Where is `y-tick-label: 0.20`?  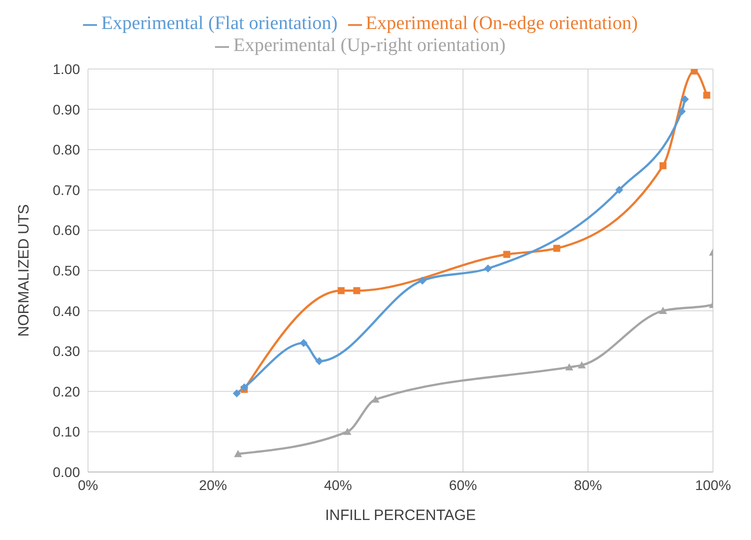 y-tick-label: 0.20 is located at coordinates (66, 391).